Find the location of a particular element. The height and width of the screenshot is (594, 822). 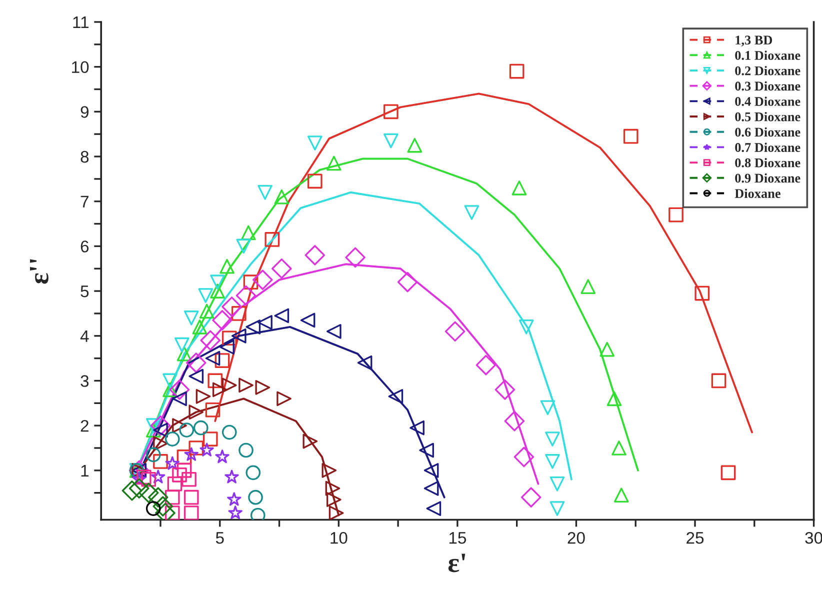

legend-label: 0.5 Dioxane is located at coordinates (767, 117).